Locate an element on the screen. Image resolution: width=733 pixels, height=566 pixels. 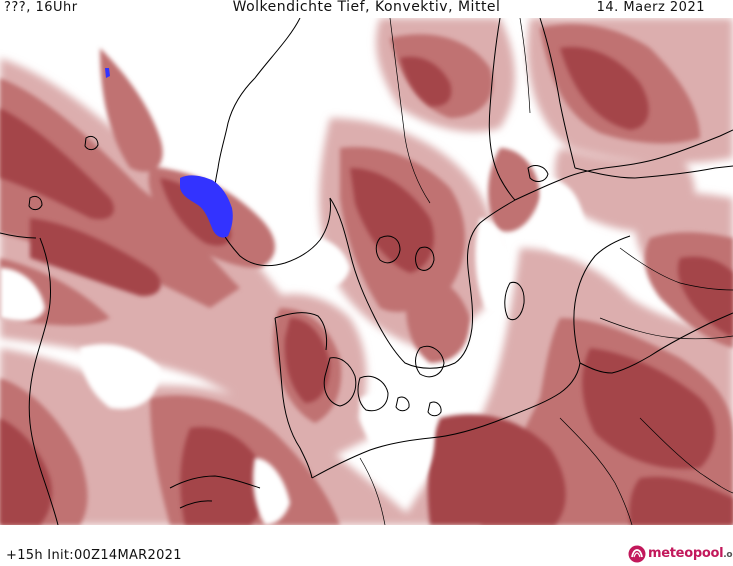
map-footer: +15h Init:00Z14MAR2021 meteopool.org is located at coordinates (366, 545).